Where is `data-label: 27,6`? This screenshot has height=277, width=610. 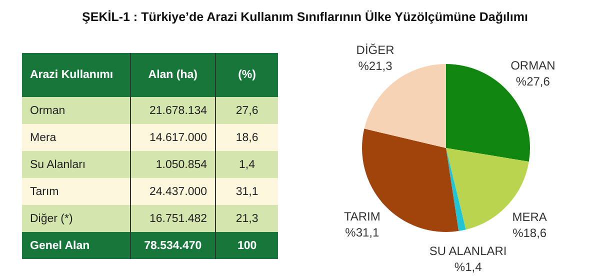 data-label: 27,6 is located at coordinates (247, 110).